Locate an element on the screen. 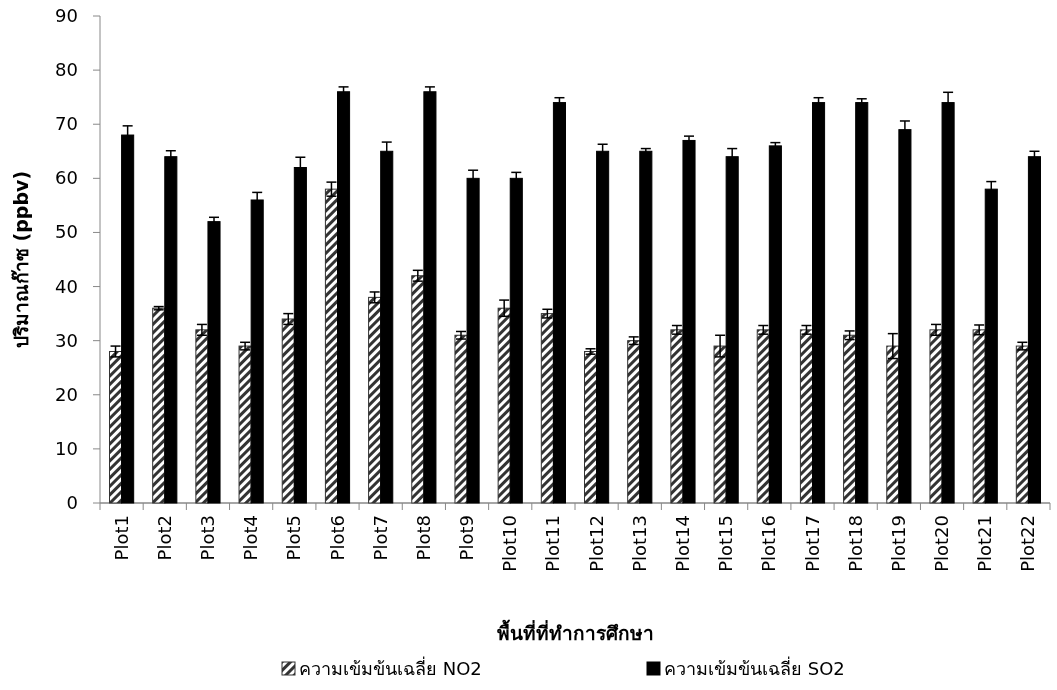 The width and height of the screenshot is (1057, 690). x-tick-label: Plot19 is located at coordinates (898, 543).